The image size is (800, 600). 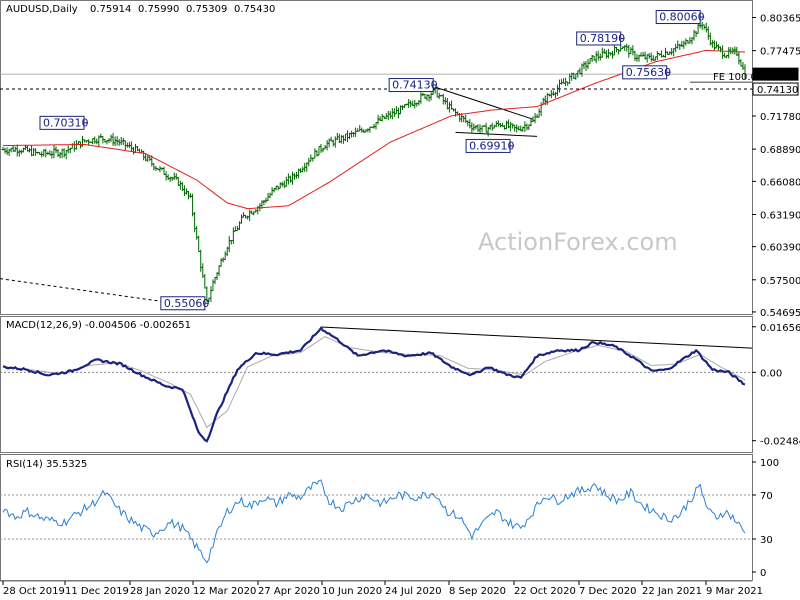 What do you see at coordinates (780, 248) in the screenshot?
I see `price-ytick-label: 0.60390` at bounding box center [780, 248].